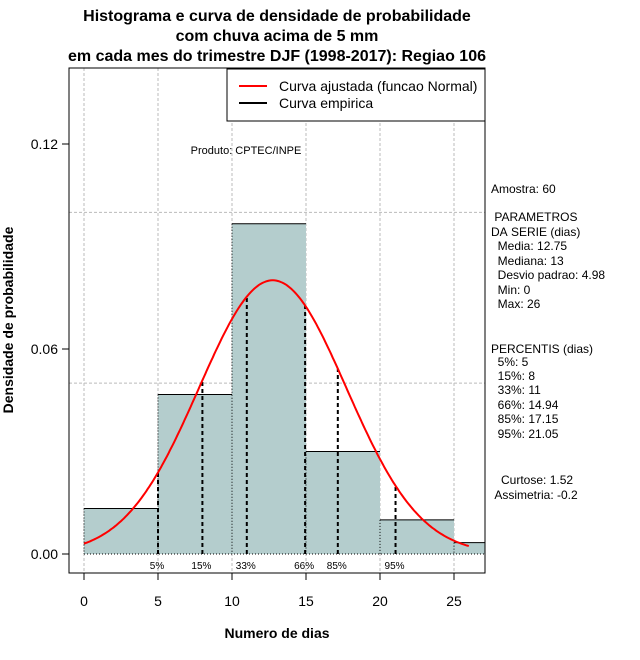  What do you see at coordinates (513, 376) in the screenshot?
I see `side-stat-text: 15%: 8` at bounding box center [513, 376].